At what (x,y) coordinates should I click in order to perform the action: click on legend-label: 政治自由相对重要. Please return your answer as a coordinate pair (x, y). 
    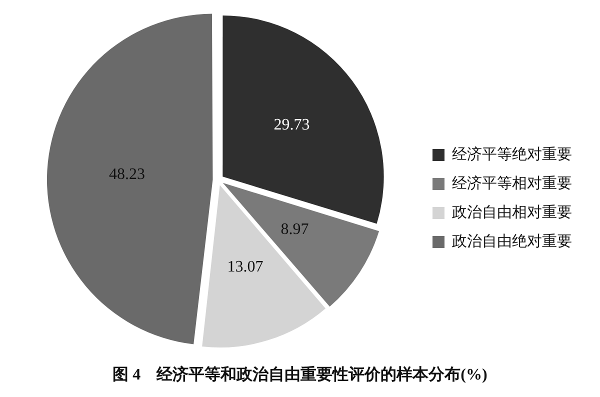
    Looking at the image, I should click on (512, 212).